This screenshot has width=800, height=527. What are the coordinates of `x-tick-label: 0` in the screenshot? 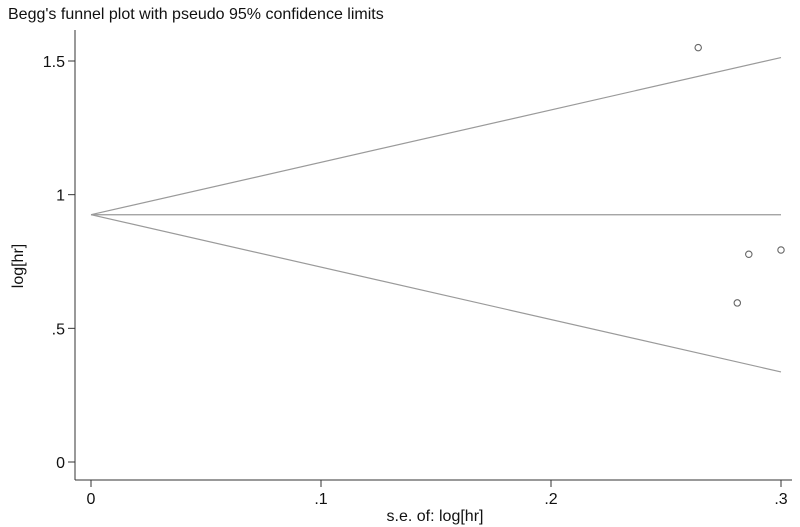 It's located at (91, 499).